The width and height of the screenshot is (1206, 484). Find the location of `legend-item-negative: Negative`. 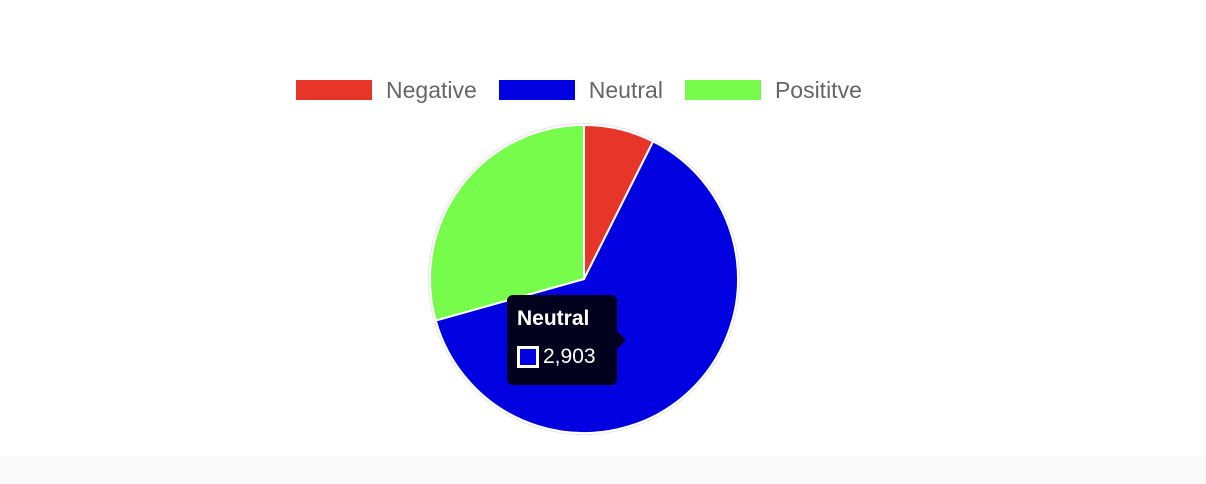

legend-item-negative: Negative is located at coordinates (386, 90).